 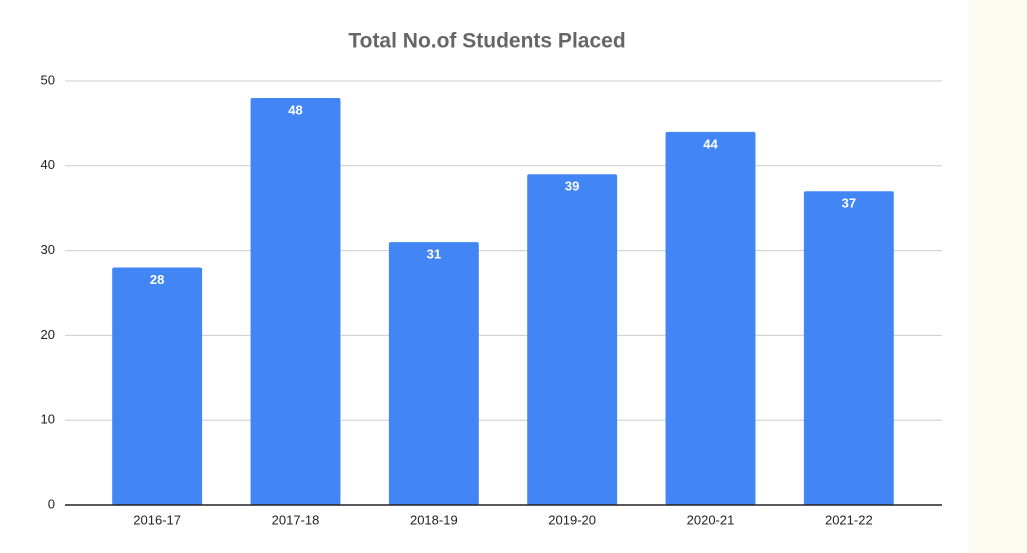 What do you see at coordinates (434, 254) in the screenshot?
I see `data-label: 31` at bounding box center [434, 254].